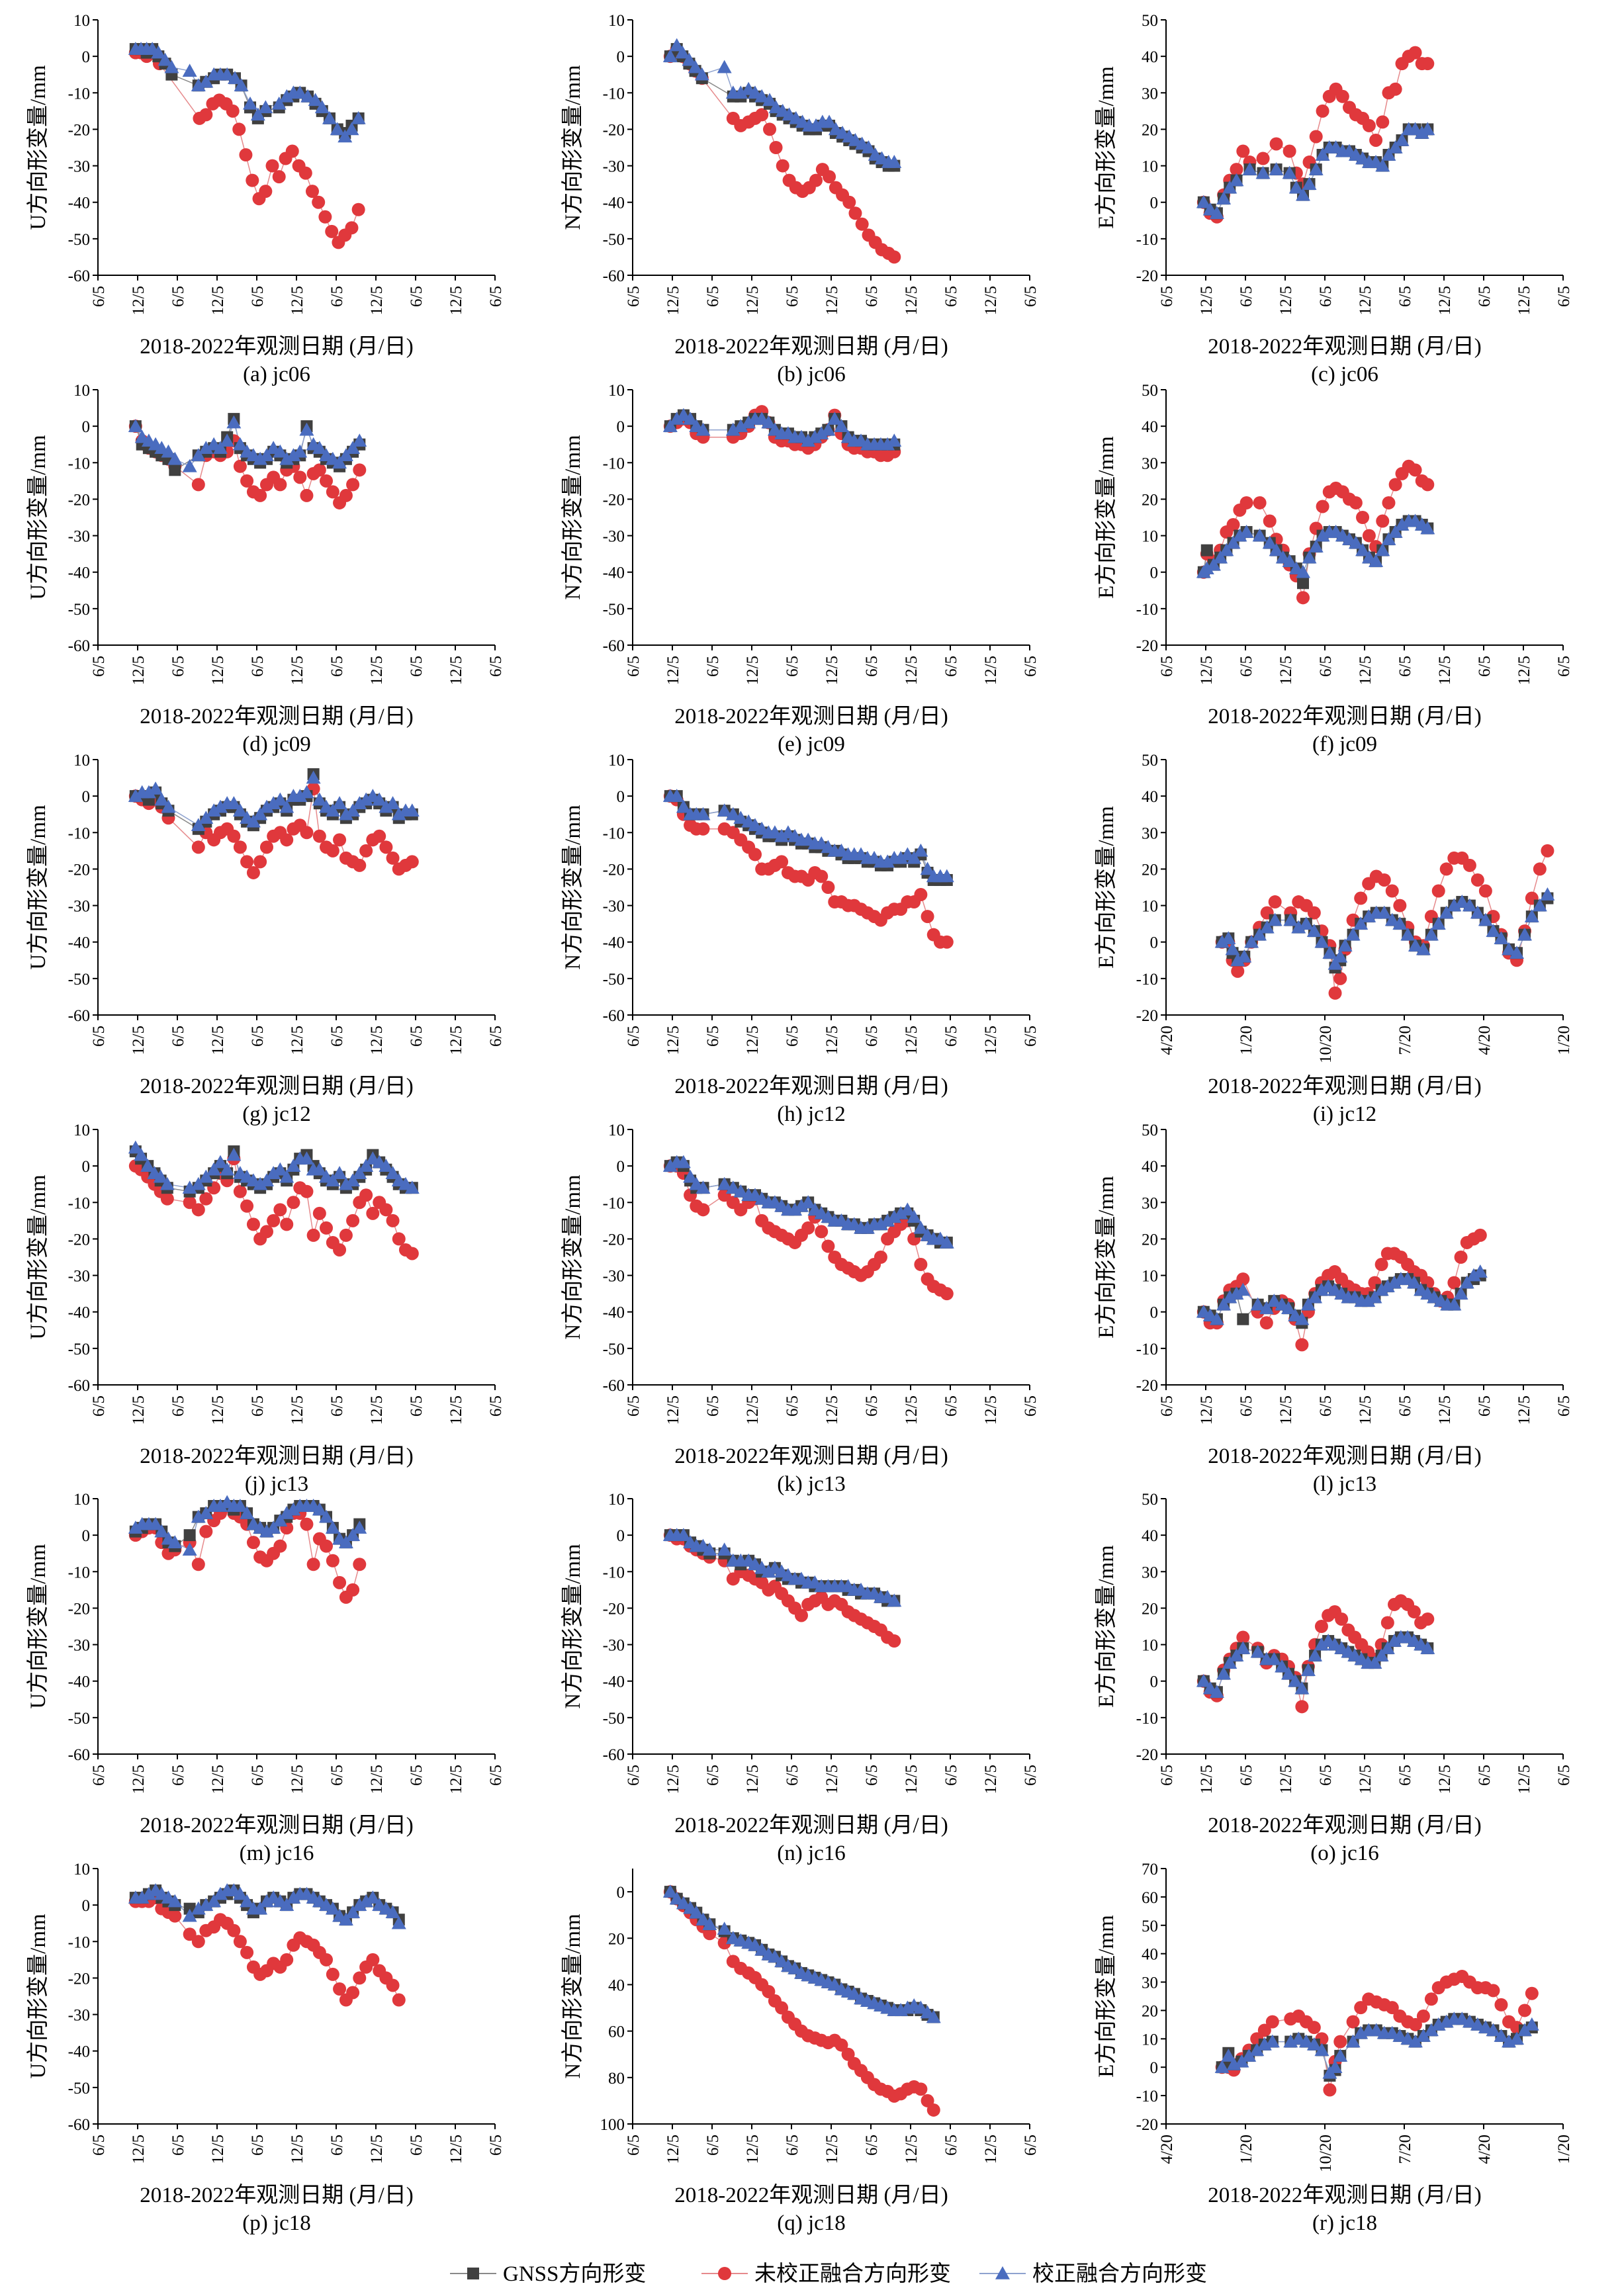  I want to click on y-axis-label: N方向形变量/mm, so click(573, 1996).